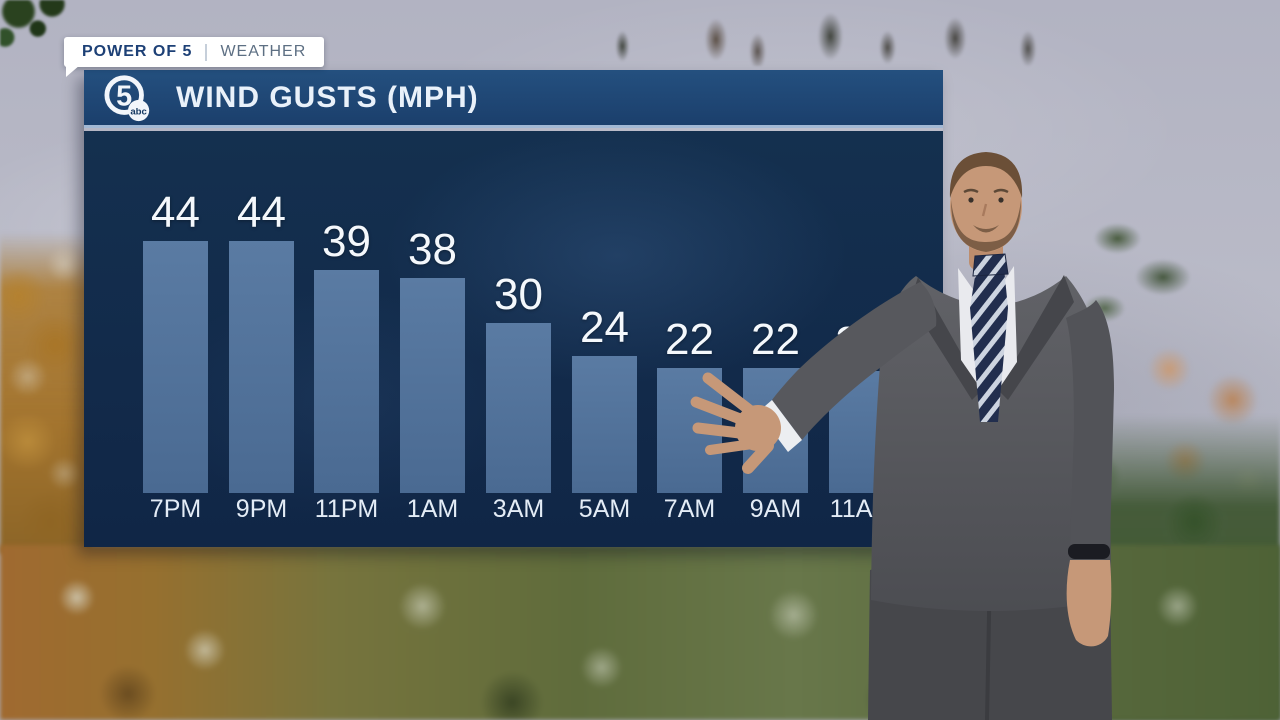  What do you see at coordinates (137, 51) in the screenshot?
I see `badge-brand-label: POWER OF 5` at bounding box center [137, 51].